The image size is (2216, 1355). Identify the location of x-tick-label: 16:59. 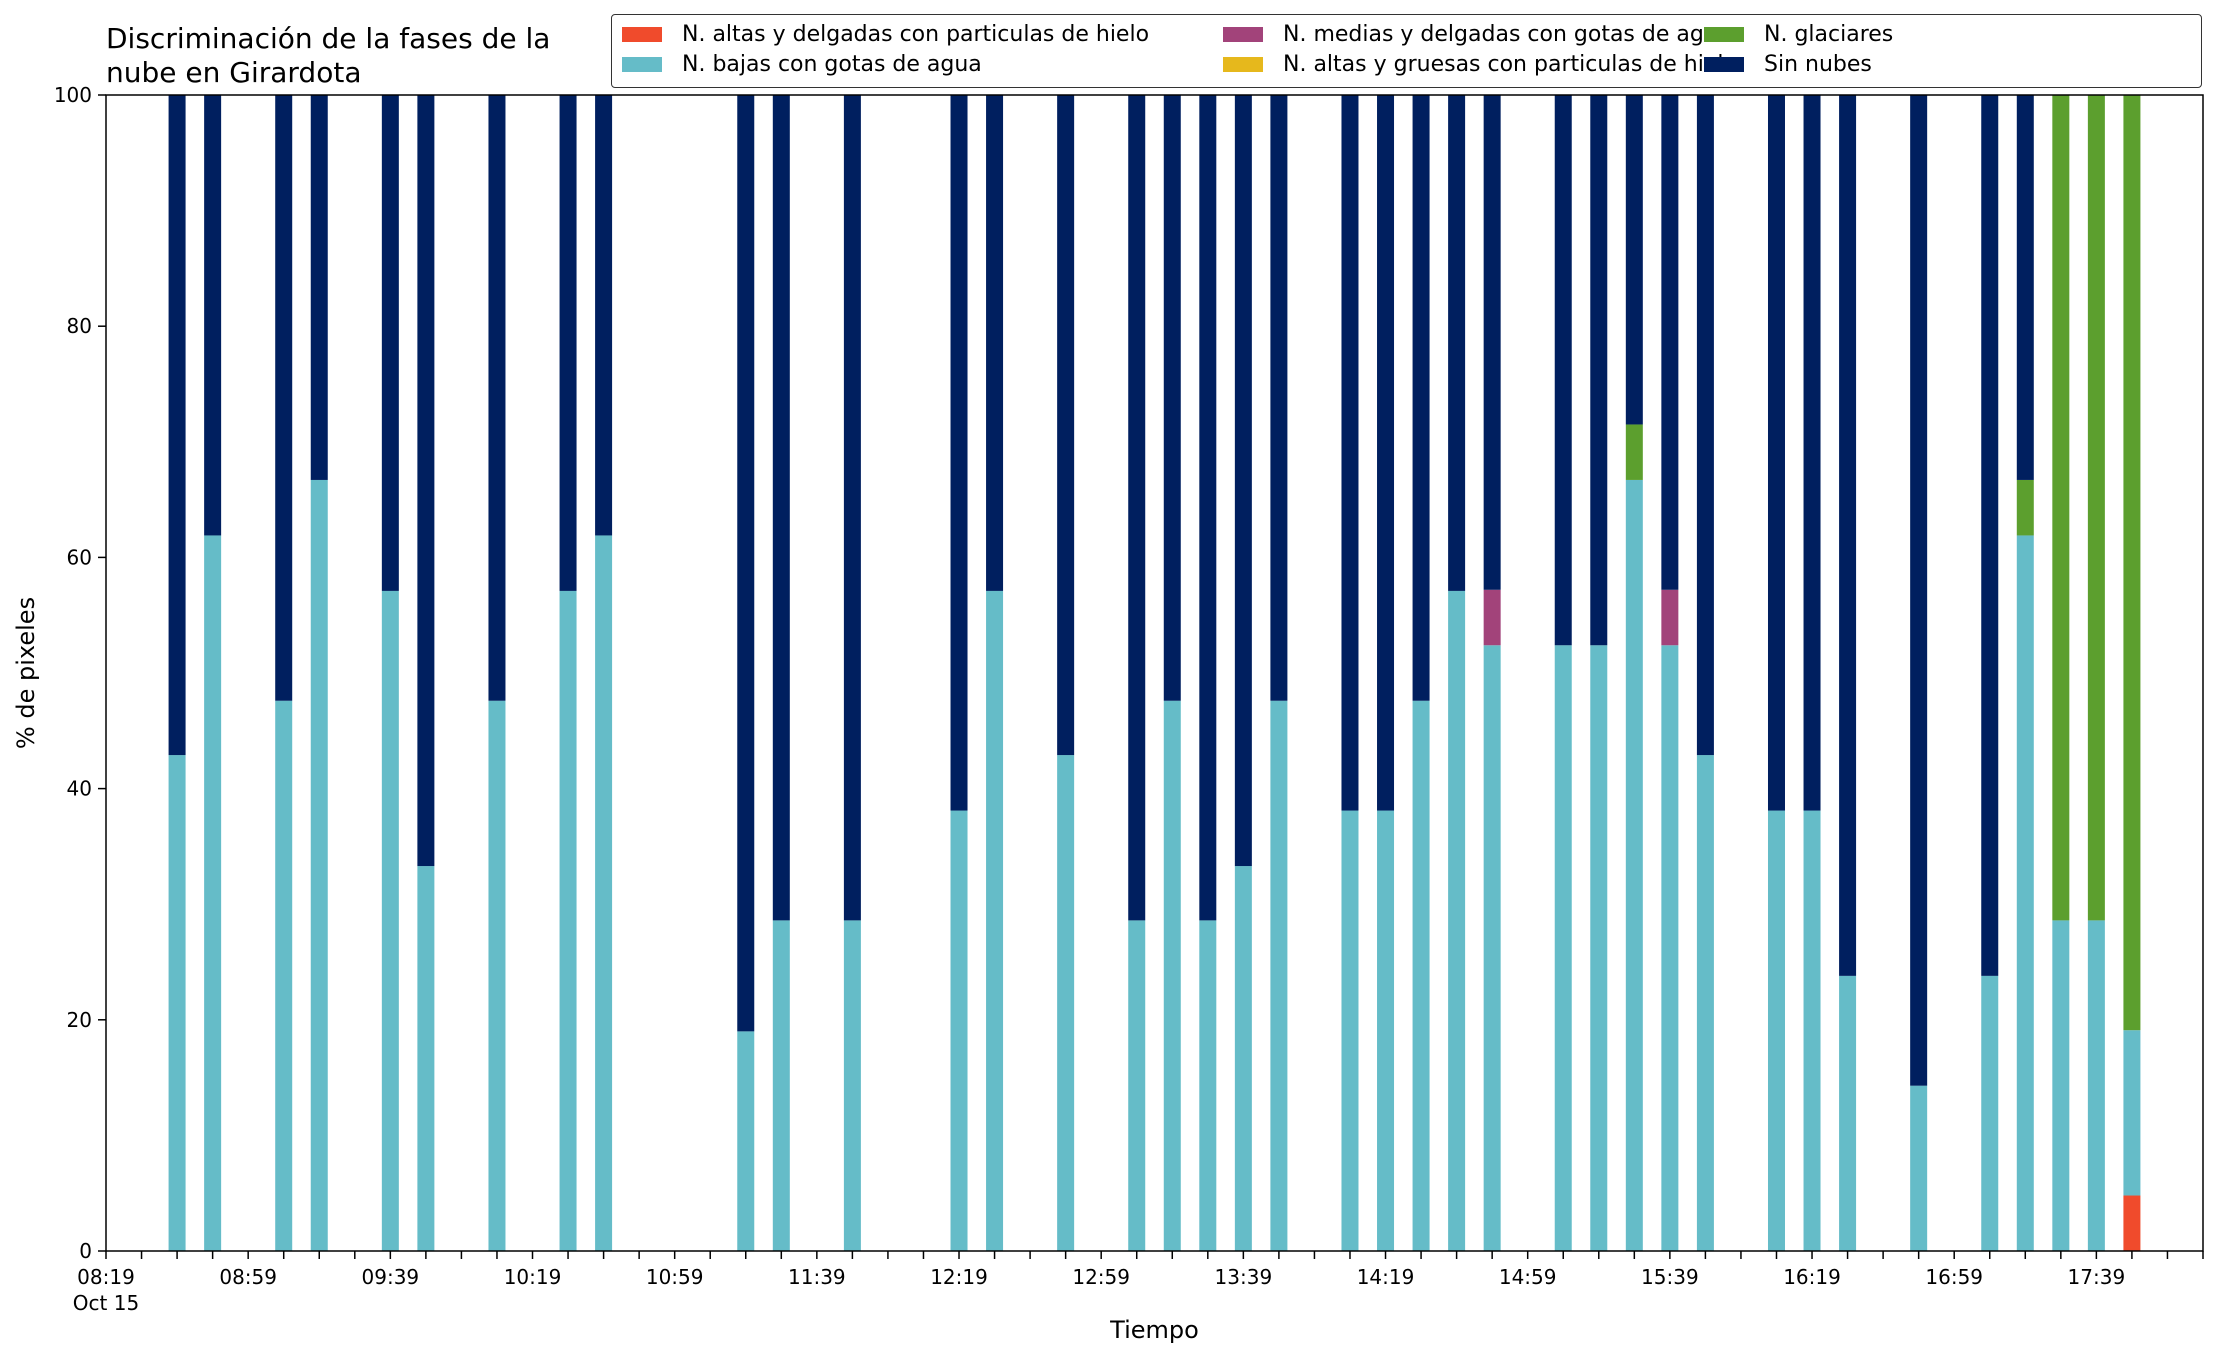
(1954, 1277).